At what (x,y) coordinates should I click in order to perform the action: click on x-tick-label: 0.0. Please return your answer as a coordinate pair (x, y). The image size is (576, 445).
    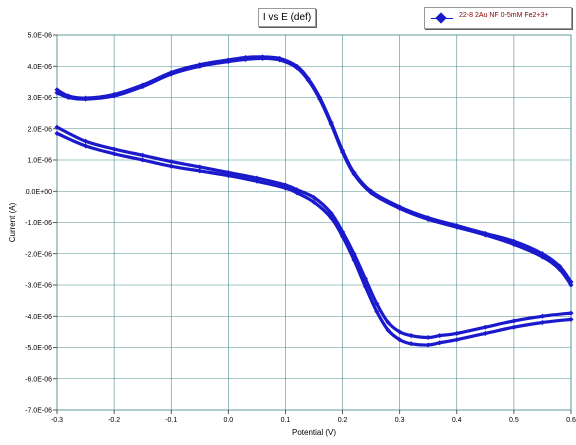
    Looking at the image, I should click on (228, 420).